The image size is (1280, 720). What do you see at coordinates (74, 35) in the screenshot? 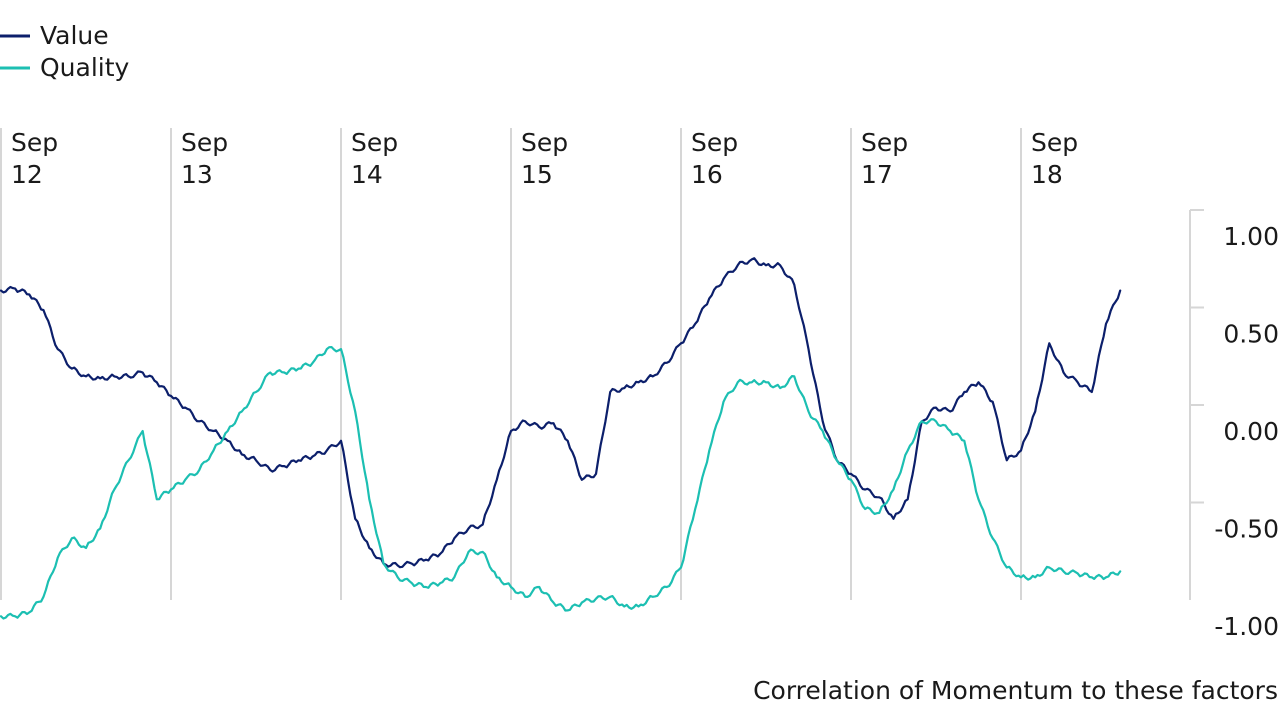
I see `legend-label-value: Value` at bounding box center [74, 35].